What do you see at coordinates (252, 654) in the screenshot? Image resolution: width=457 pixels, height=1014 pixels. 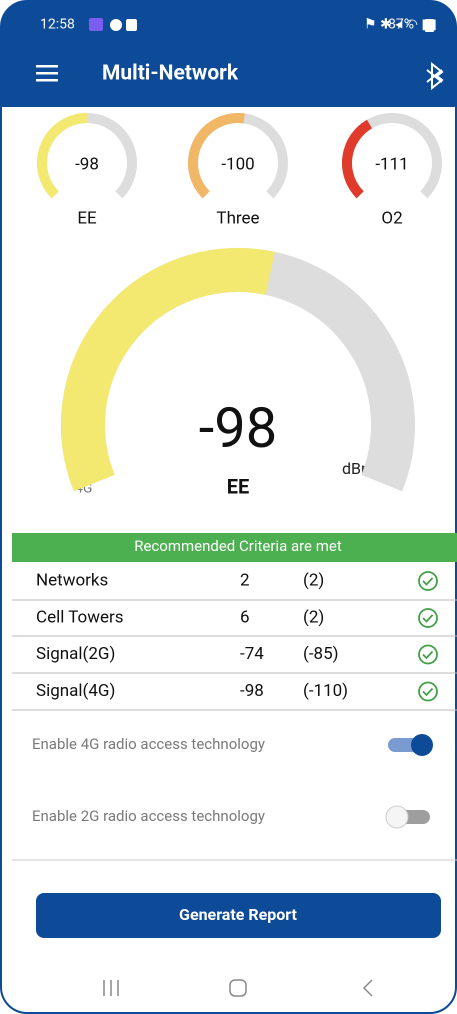 I see `table-cell: -74` at bounding box center [252, 654].